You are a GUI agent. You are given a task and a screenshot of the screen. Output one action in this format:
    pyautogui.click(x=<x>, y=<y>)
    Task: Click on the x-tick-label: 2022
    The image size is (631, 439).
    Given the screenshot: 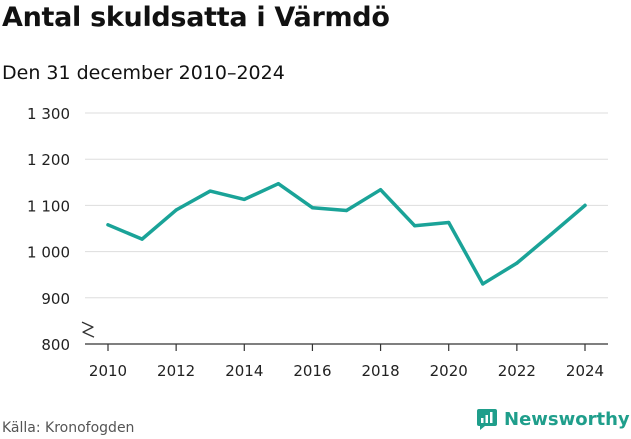 What is the action you would take?
    pyautogui.click(x=517, y=371)
    